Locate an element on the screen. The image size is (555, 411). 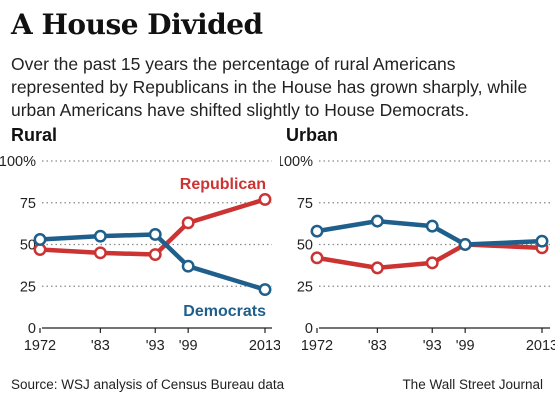
rural-republican-line is located at coordinates (152, 227).